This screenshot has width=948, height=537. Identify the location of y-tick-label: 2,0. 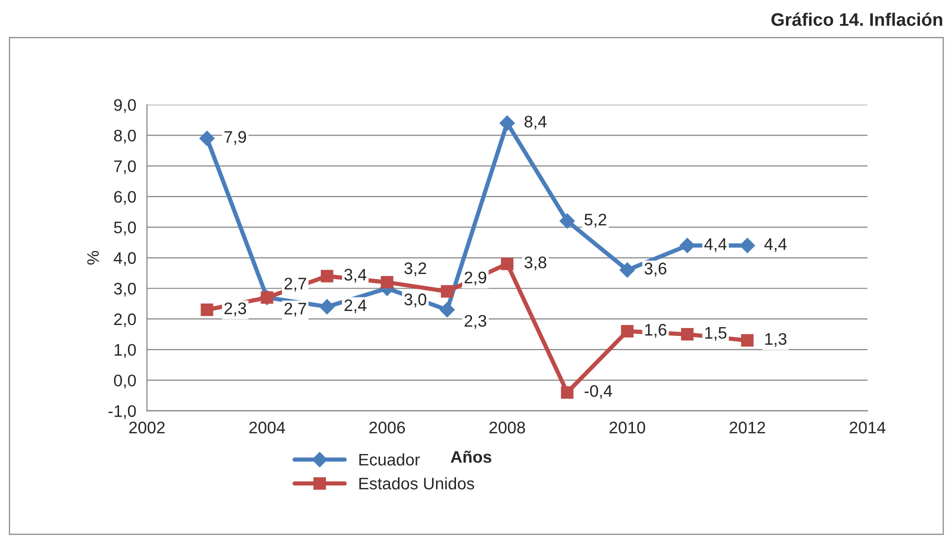
(125, 320).